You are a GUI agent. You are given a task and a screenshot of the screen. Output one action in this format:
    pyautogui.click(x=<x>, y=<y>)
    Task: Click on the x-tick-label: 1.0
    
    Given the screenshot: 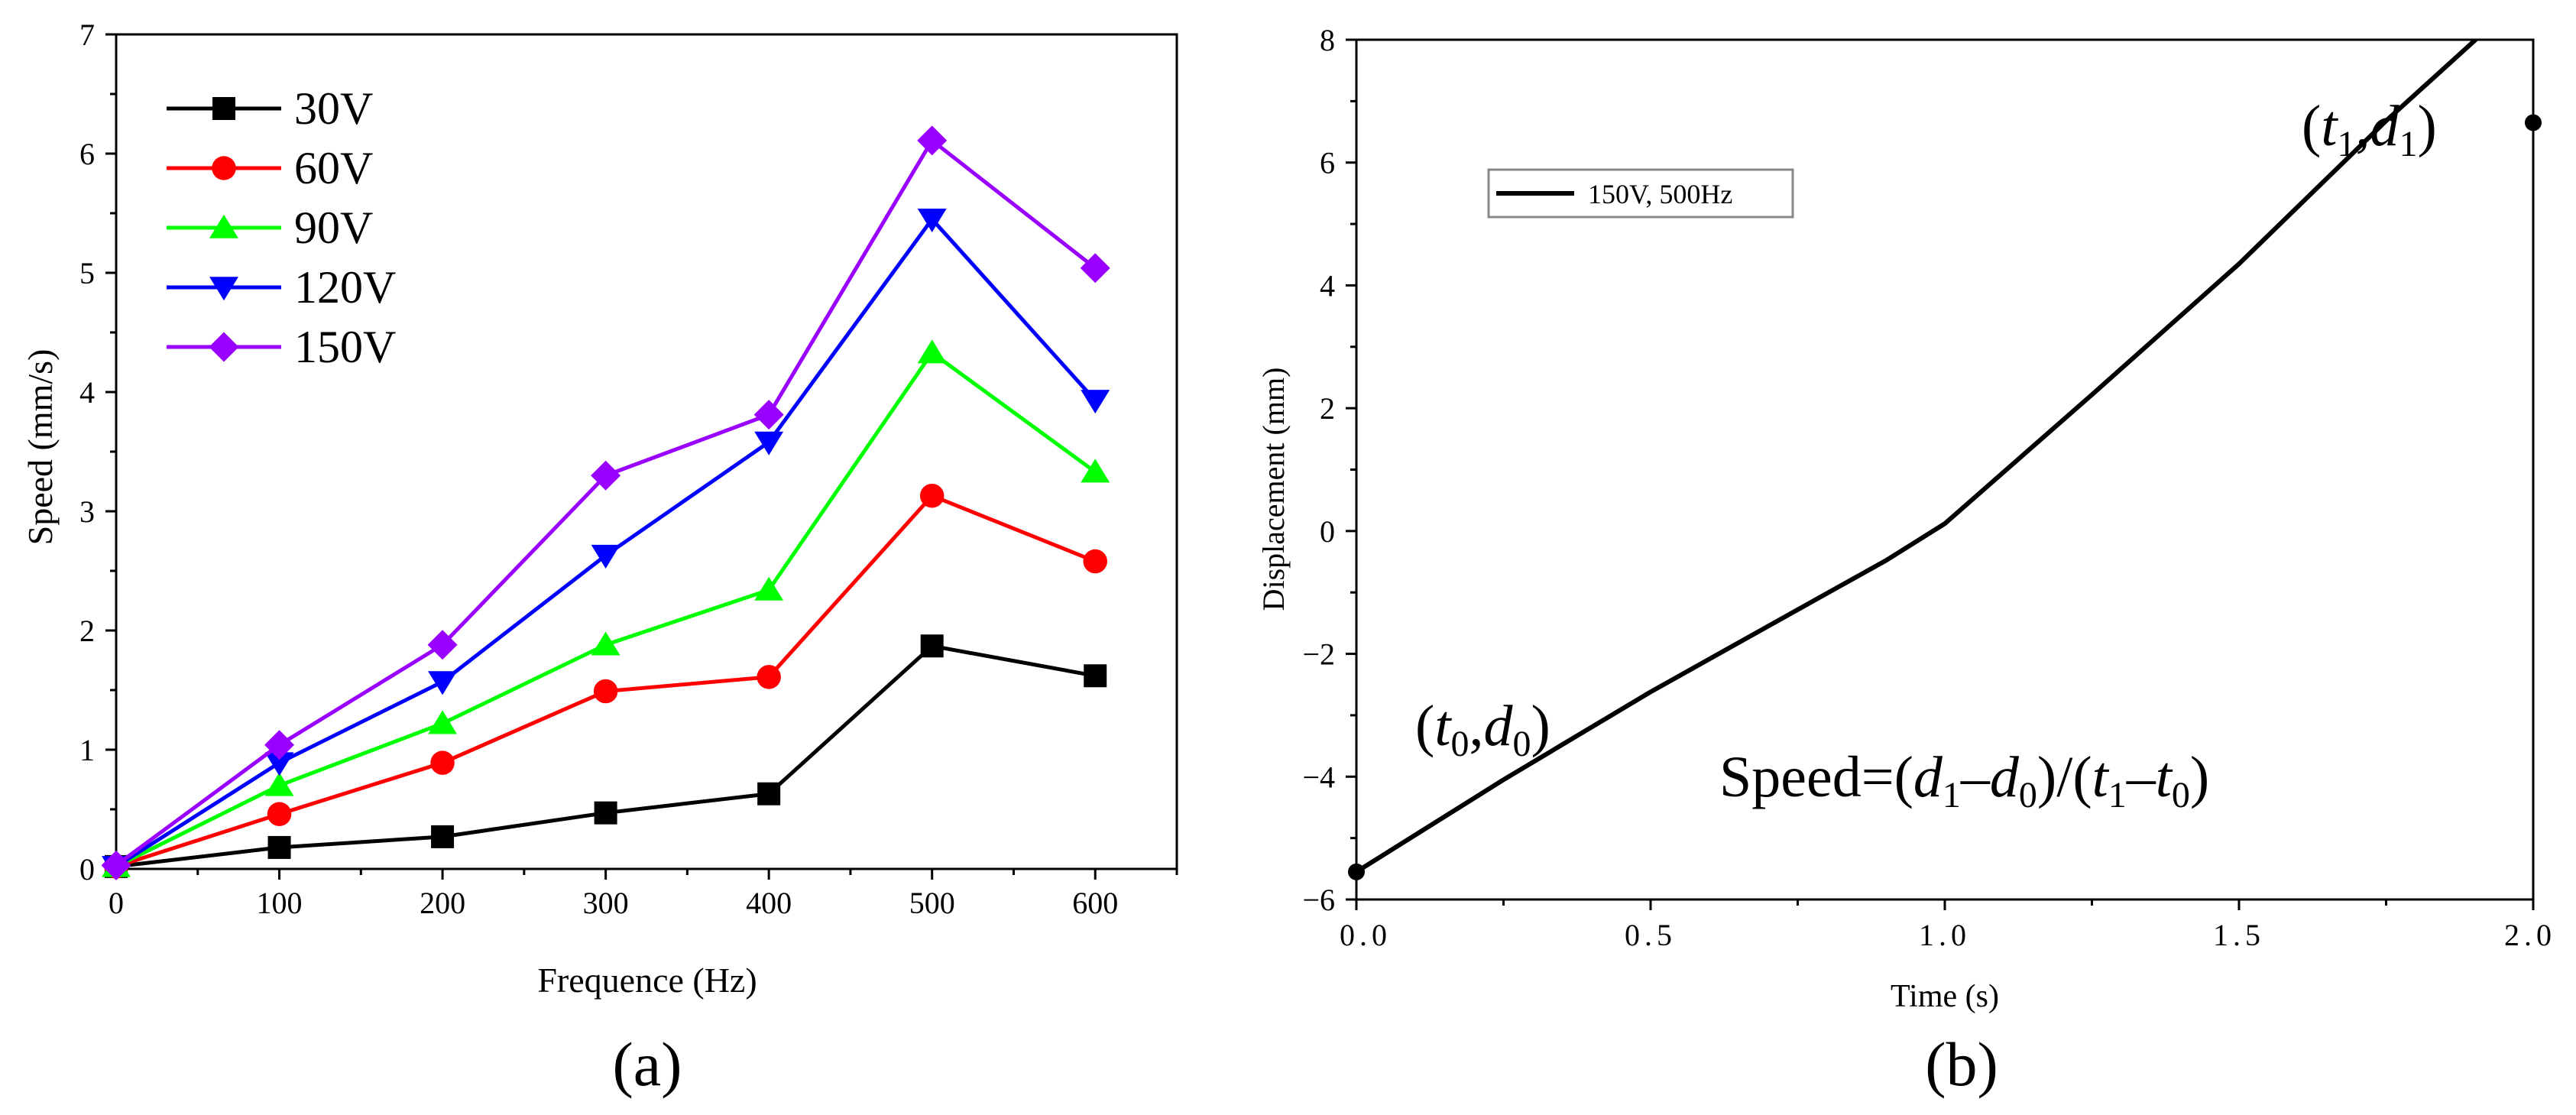 What is the action you would take?
    pyautogui.click(x=1945, y=935)
    